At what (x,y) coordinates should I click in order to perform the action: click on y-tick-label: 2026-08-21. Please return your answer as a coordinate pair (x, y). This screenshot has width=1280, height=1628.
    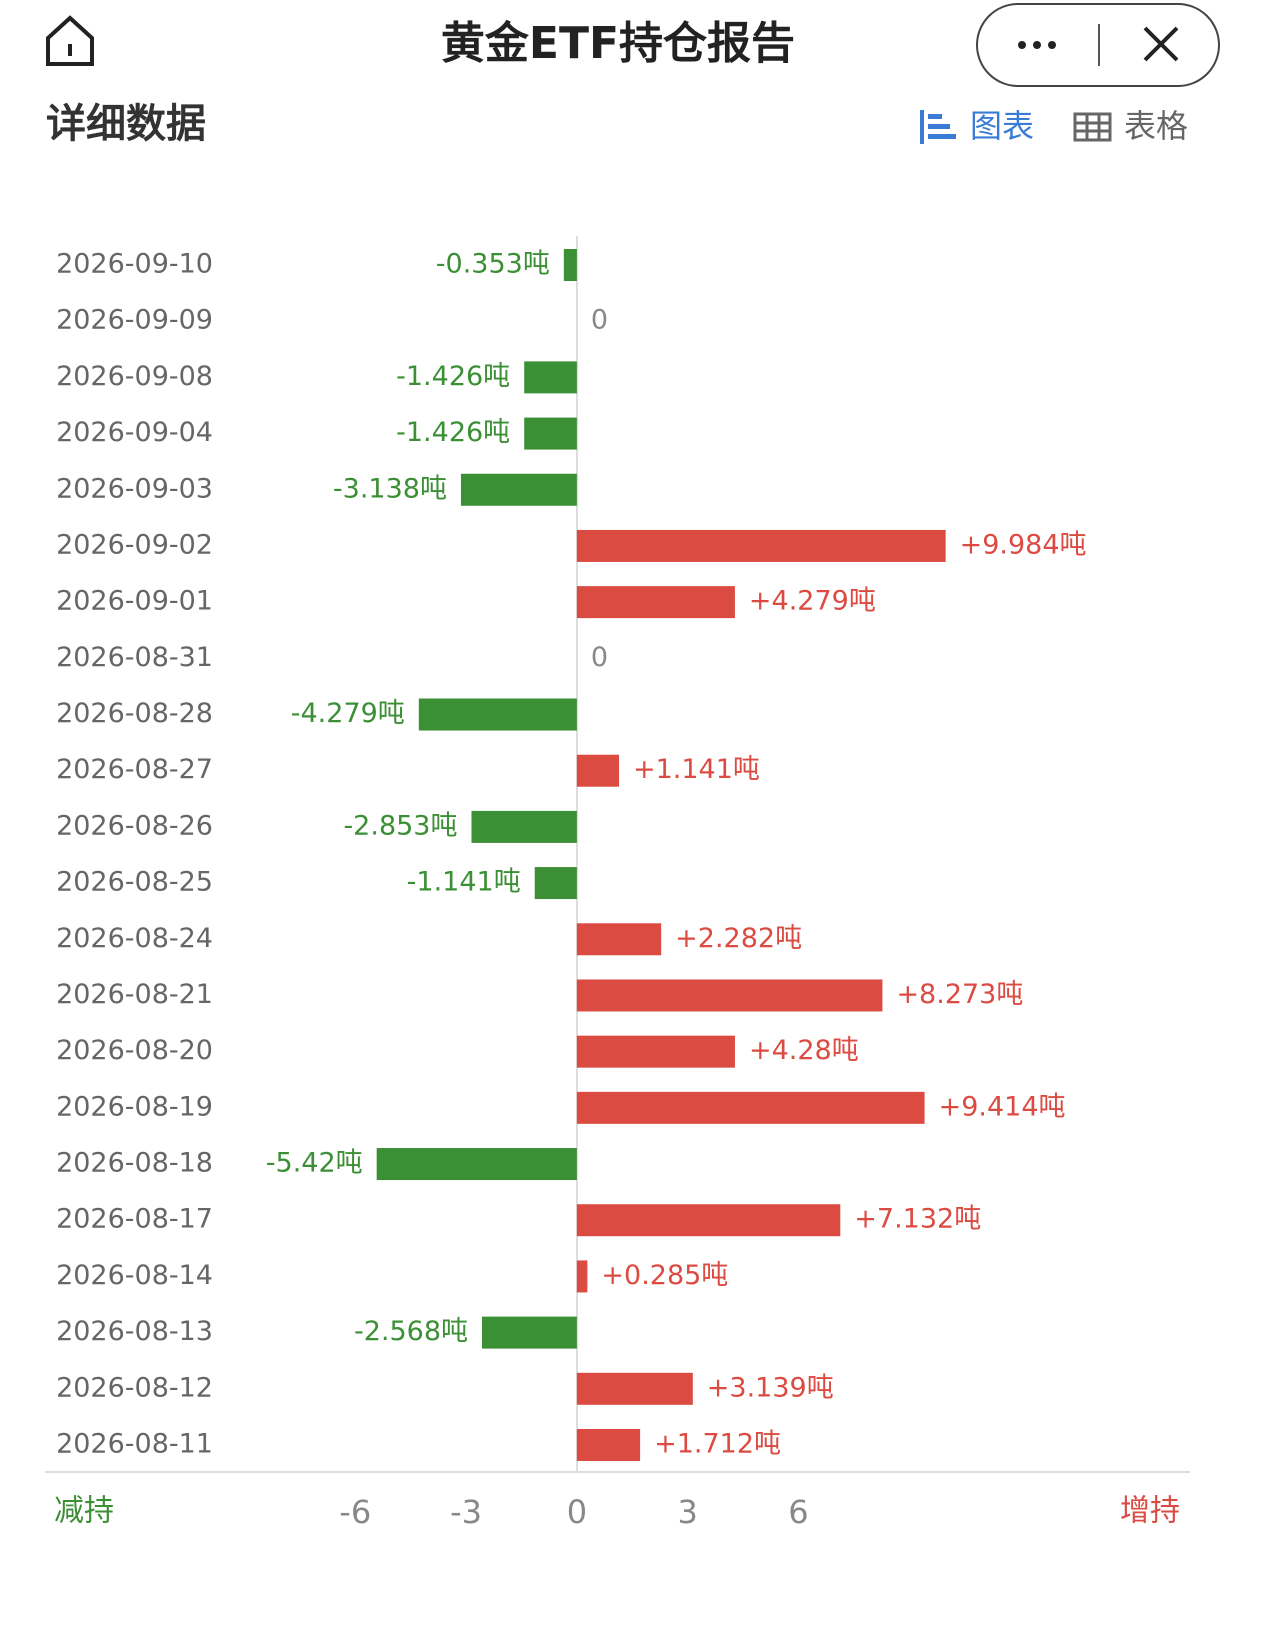
    Looking at the image, I should click on (134, 994).